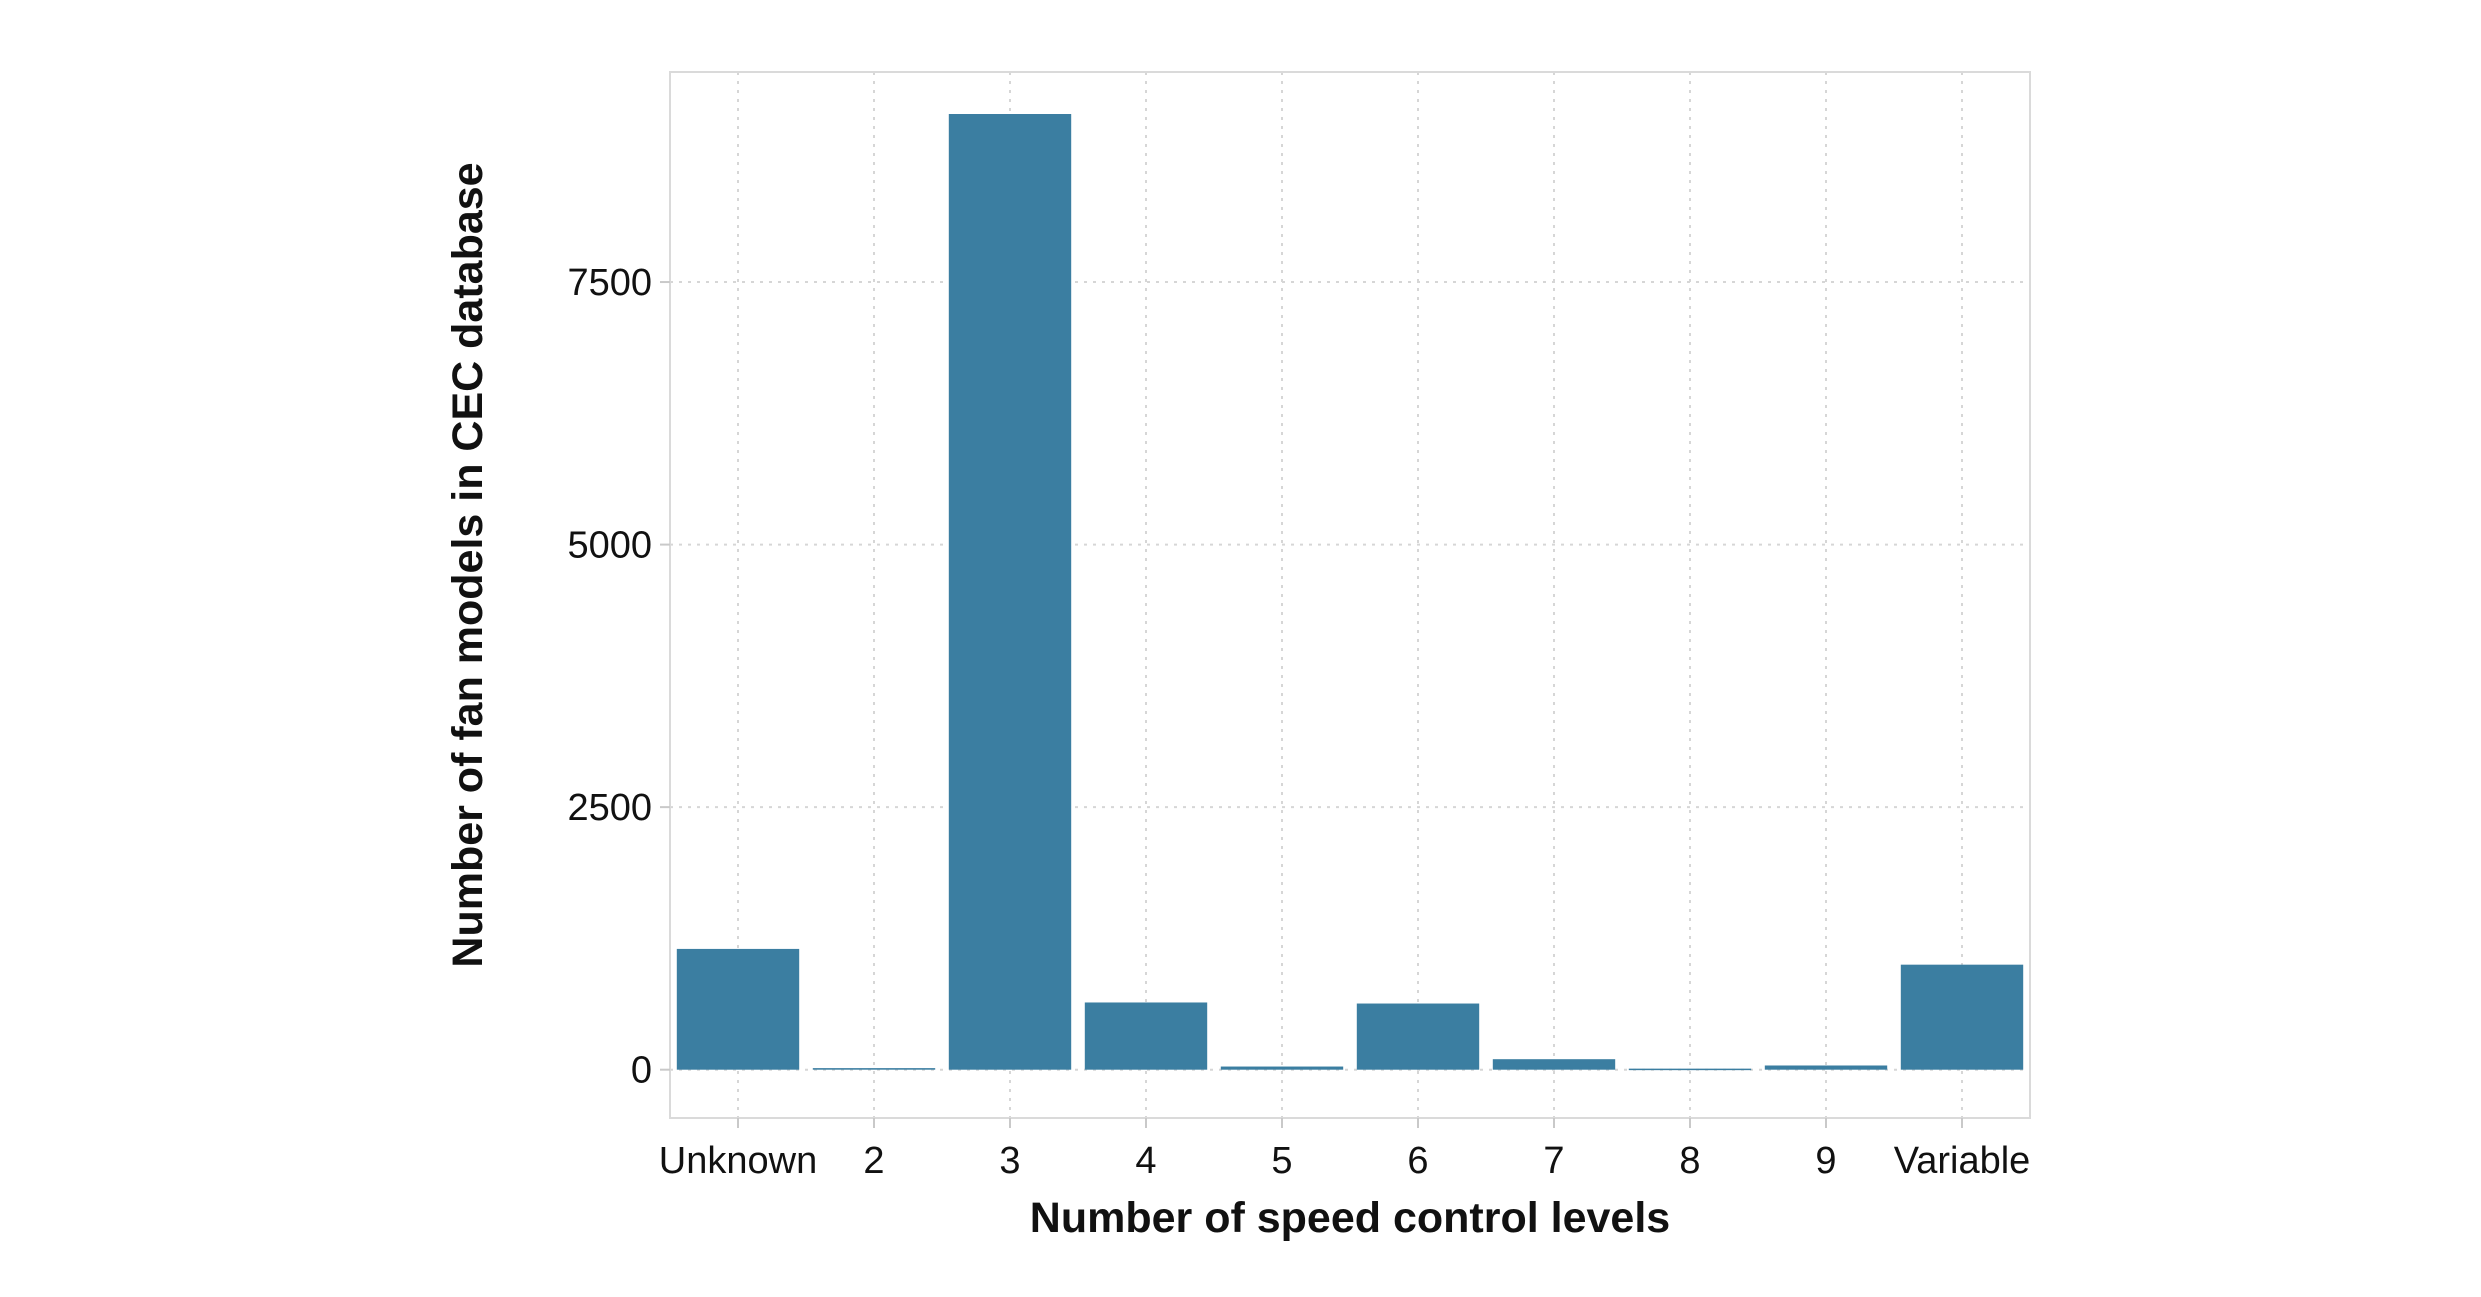 This screenshot has height=1297, width=2481. Describe the element at coordinates (1145, 1161) in the screenshot. I see `x-tick-label: 4` at that location.